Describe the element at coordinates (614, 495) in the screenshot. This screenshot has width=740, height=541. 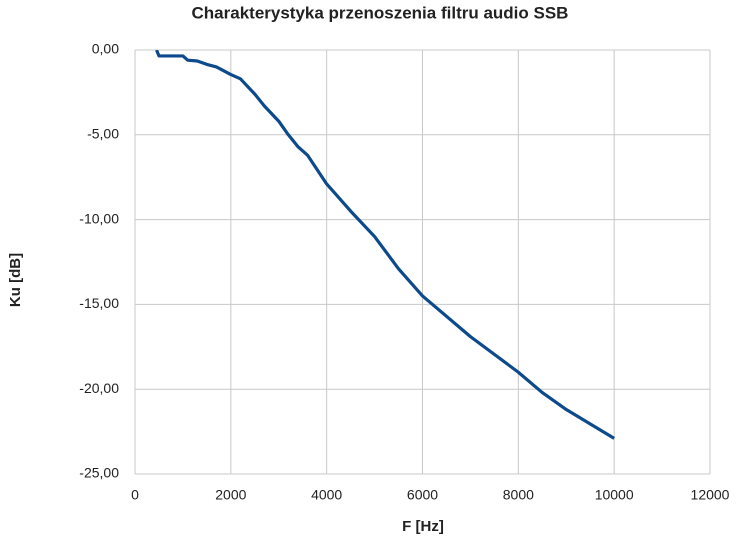
I see `x-tick-label: 10000` at that location.